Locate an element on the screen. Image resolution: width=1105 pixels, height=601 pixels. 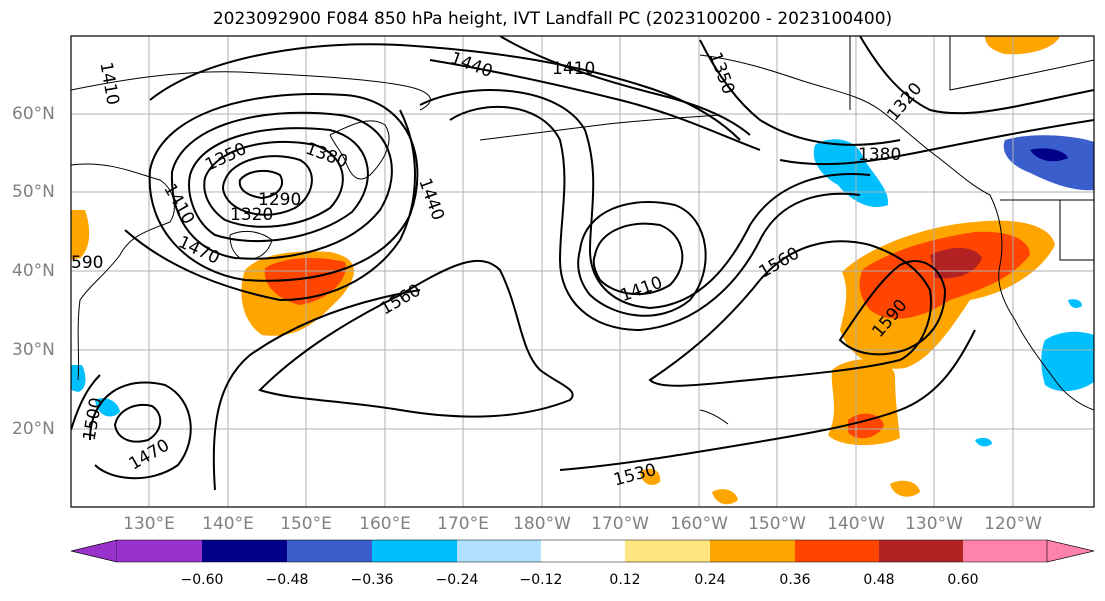
colorbar-outline is located at coordinates (582, 551).